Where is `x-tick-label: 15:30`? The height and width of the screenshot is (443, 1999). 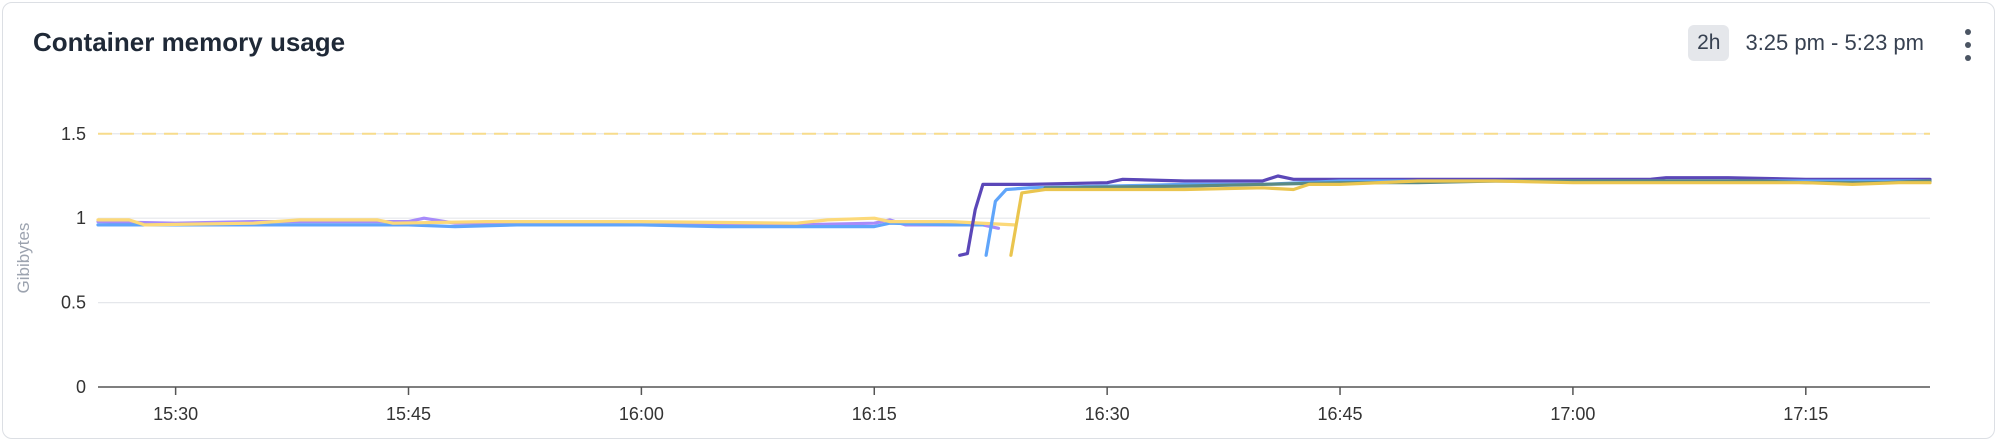
x-tick-label: 15:30 is located at coordinates (175, 414).